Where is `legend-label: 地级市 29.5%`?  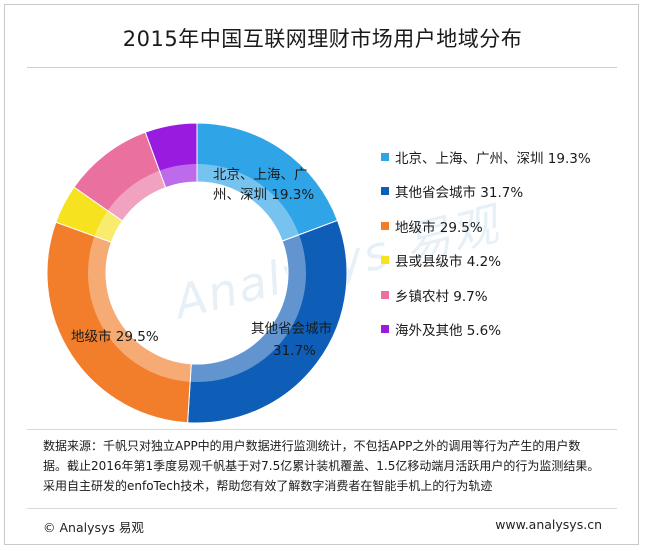
legend-label: 地级市 29.5% is located at coordinates (439, 227).